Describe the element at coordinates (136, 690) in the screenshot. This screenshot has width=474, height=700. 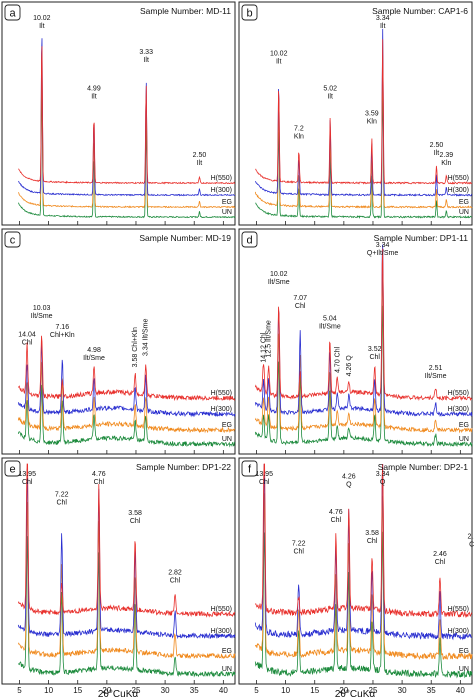
I see `x-tick-label: 25` at that location.